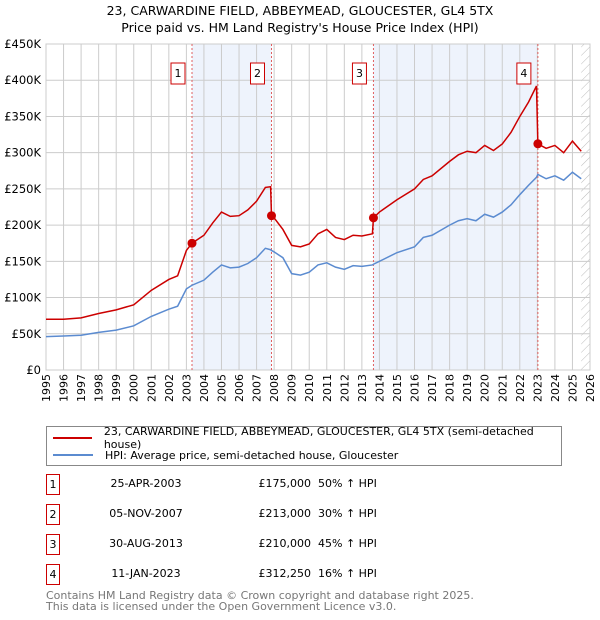 This screenshot has width=600, height=620. I want to click on sale-date: 11-JAN-2023, so click(146, 573).